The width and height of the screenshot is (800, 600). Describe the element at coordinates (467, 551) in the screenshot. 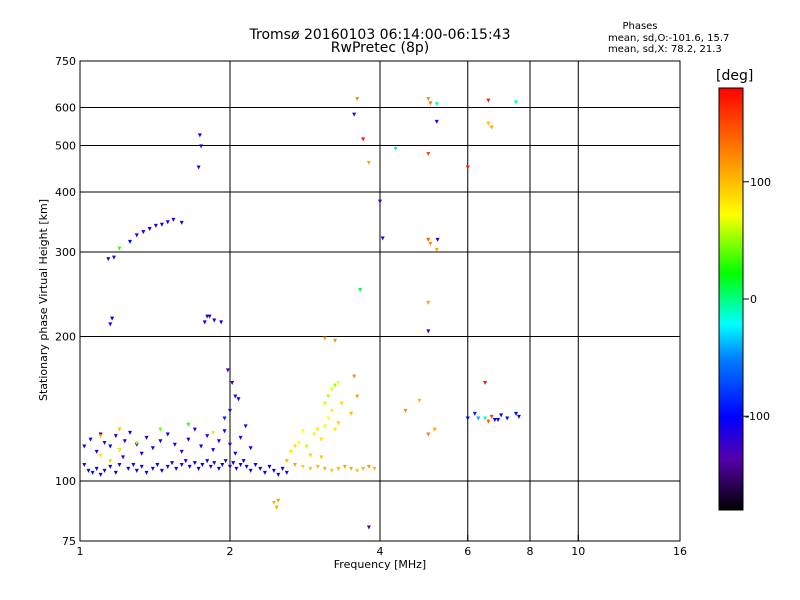

I see `x-tick-label: 6` at that location.